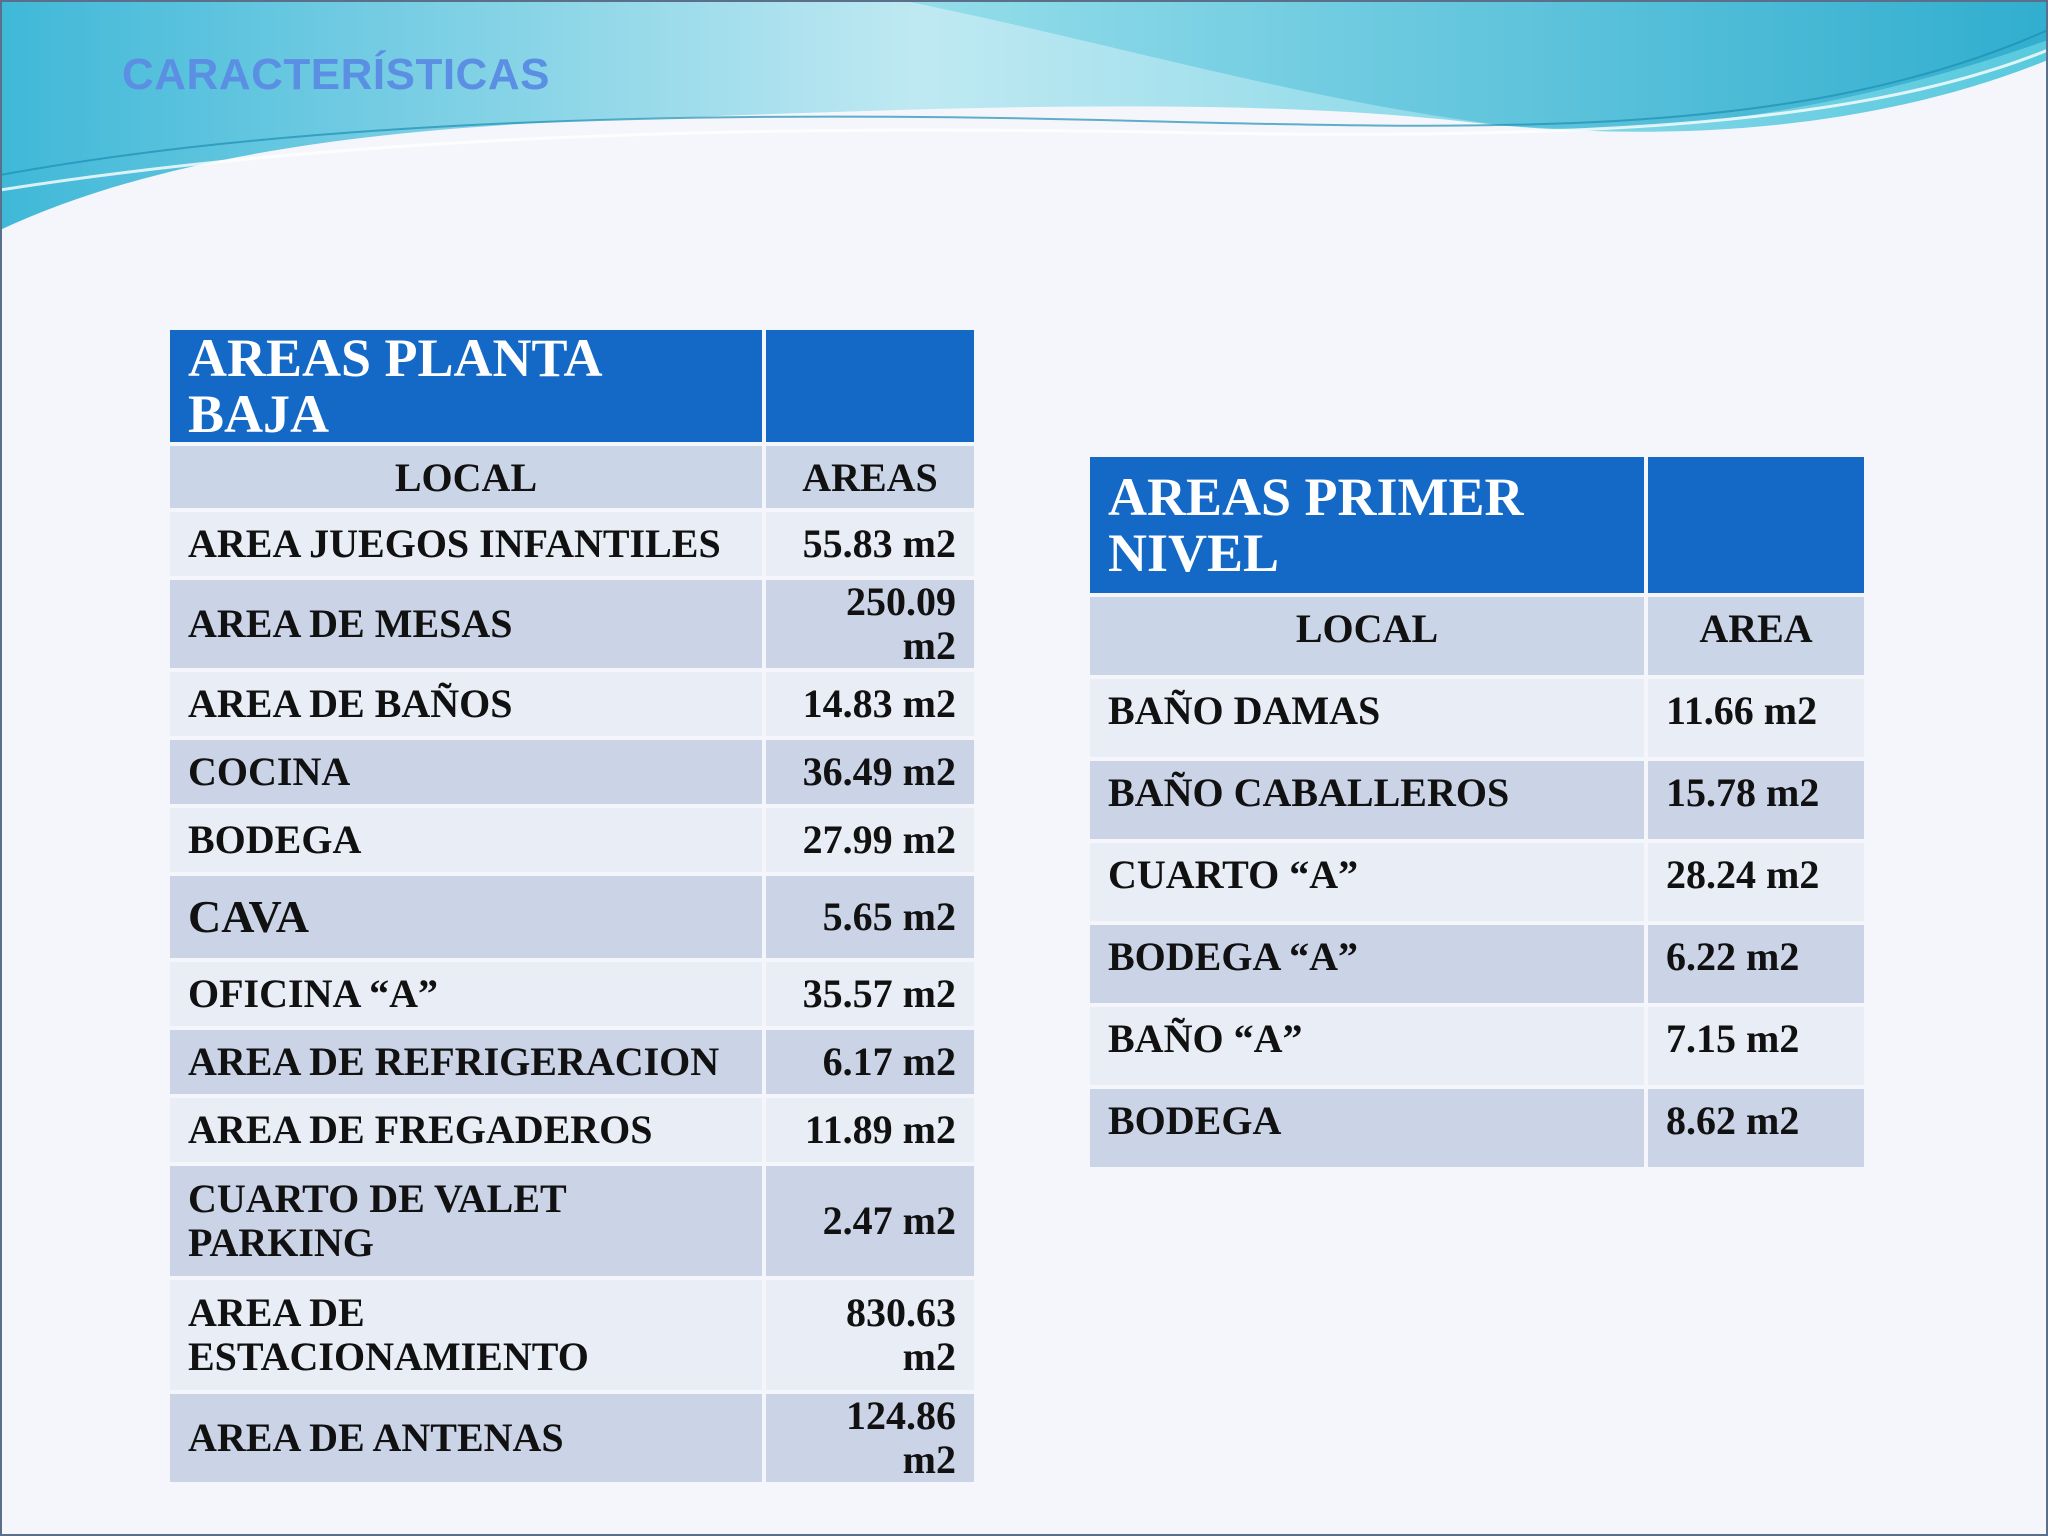 The width and height of the screenshot is (2048, 1536). I want to click on column-header-areas: AREAS, so click(870, 477).